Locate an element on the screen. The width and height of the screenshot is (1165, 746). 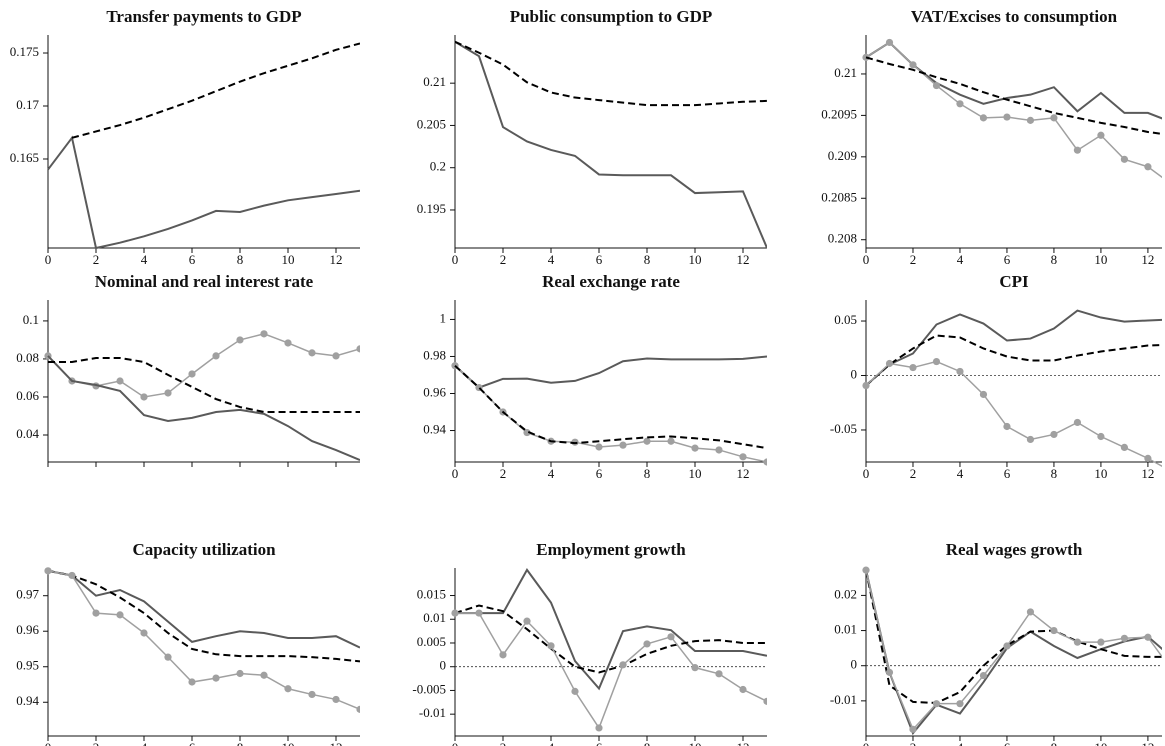
y-tick-label: -0.005 is located at coordinates (429, 688).